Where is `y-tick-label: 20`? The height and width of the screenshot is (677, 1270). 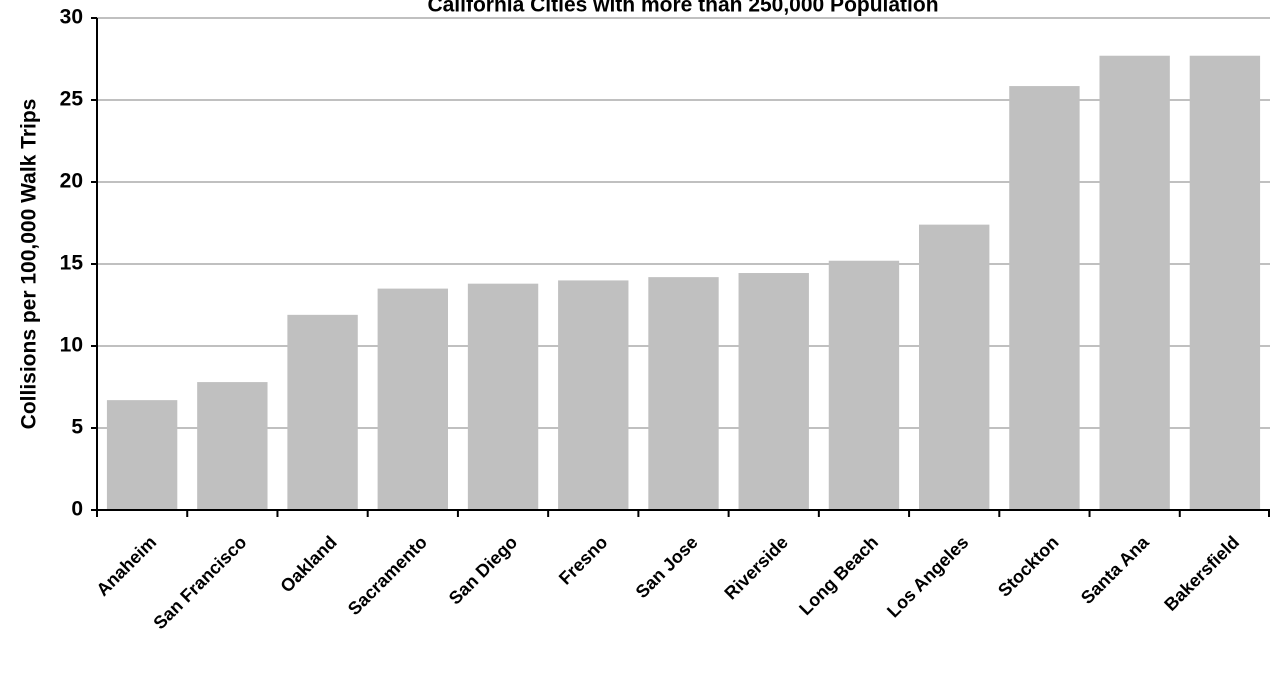 y-tick-label: 20 is located at coordinates (71, 181).